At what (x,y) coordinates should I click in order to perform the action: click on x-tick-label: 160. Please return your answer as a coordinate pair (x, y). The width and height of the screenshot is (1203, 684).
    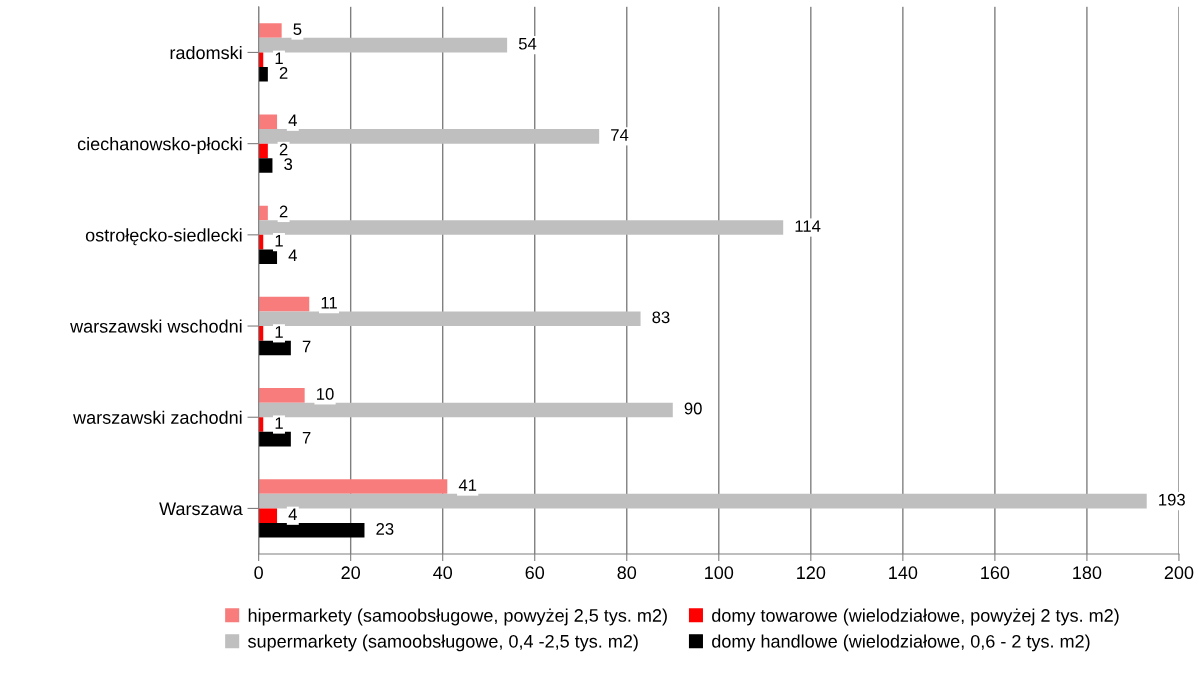
    Looking at the image, I should click on (995, 573).